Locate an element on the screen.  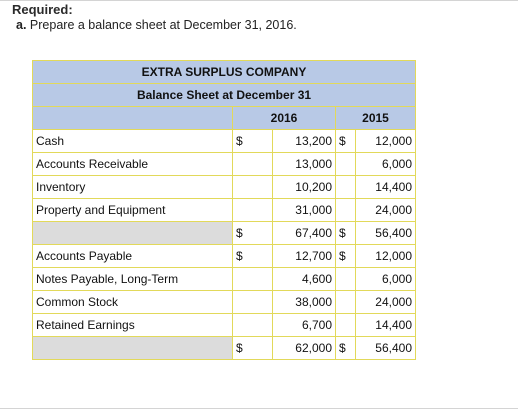
company-name: EXTRA SURPLUS COMPANY is located at coordinates (224, 72).